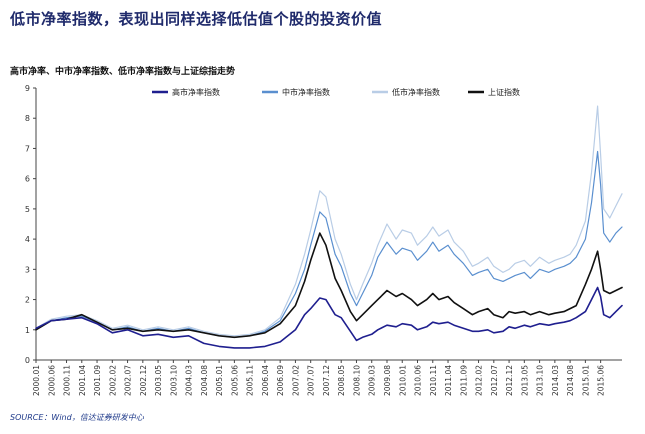  I want to click on x-tick-label: 2014.08, so click(570, 380).